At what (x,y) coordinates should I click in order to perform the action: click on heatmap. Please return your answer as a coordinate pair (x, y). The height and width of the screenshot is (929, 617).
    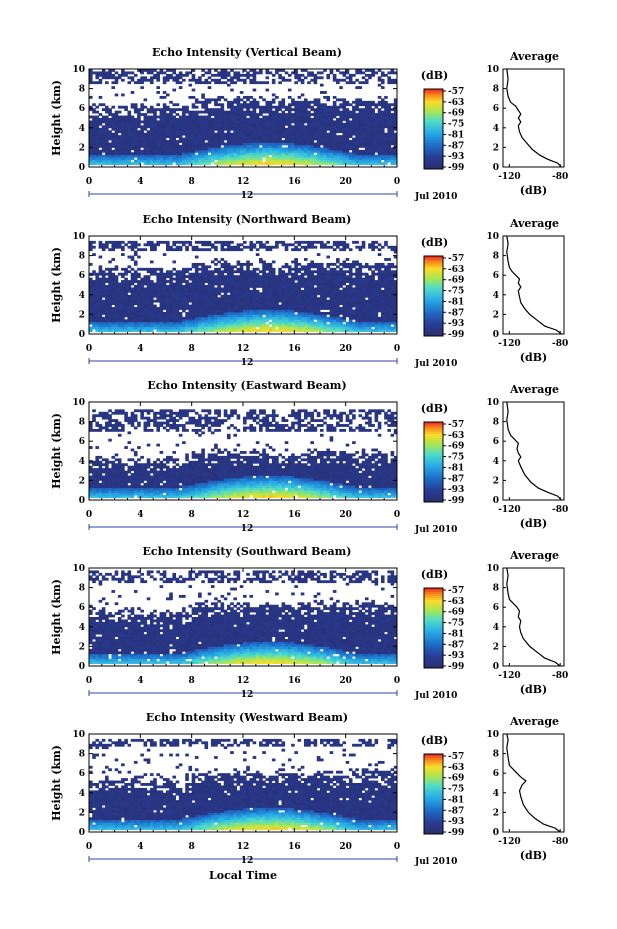
    Looking at the image, I should click on (243, 117).